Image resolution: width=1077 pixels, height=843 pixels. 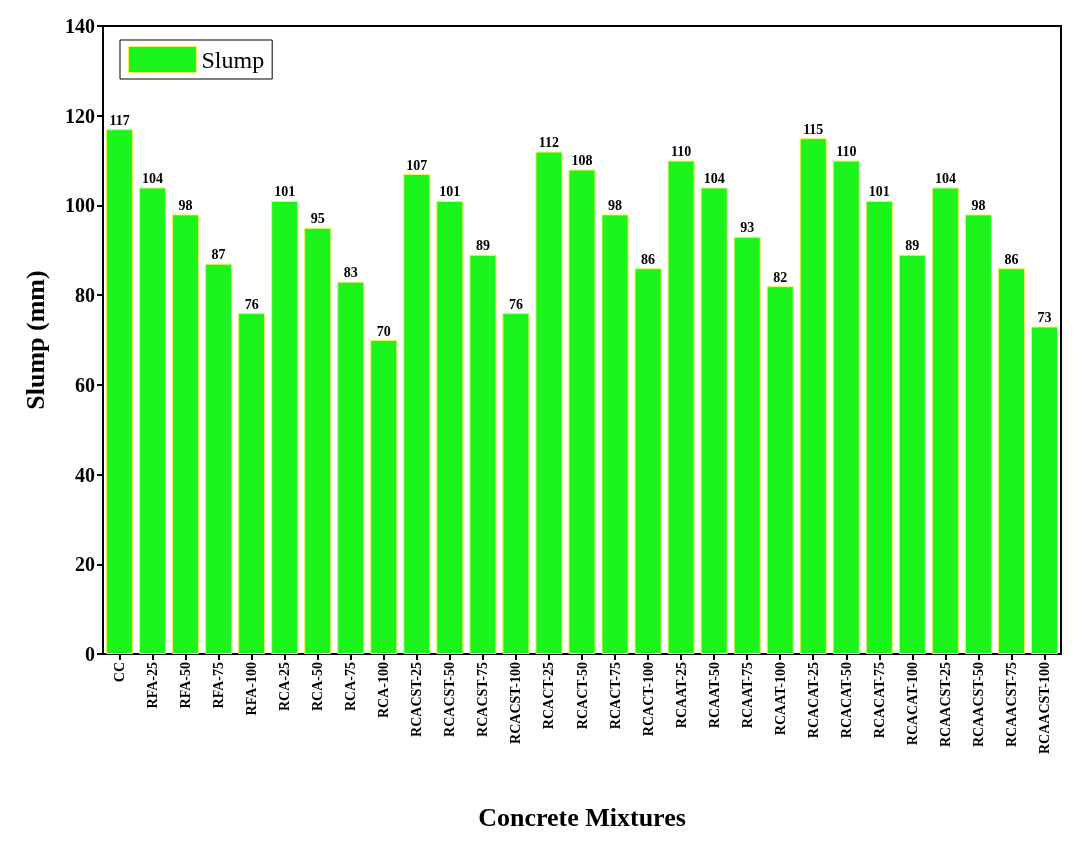 I want to click on data-label: 70, so click(x=383, y=331).